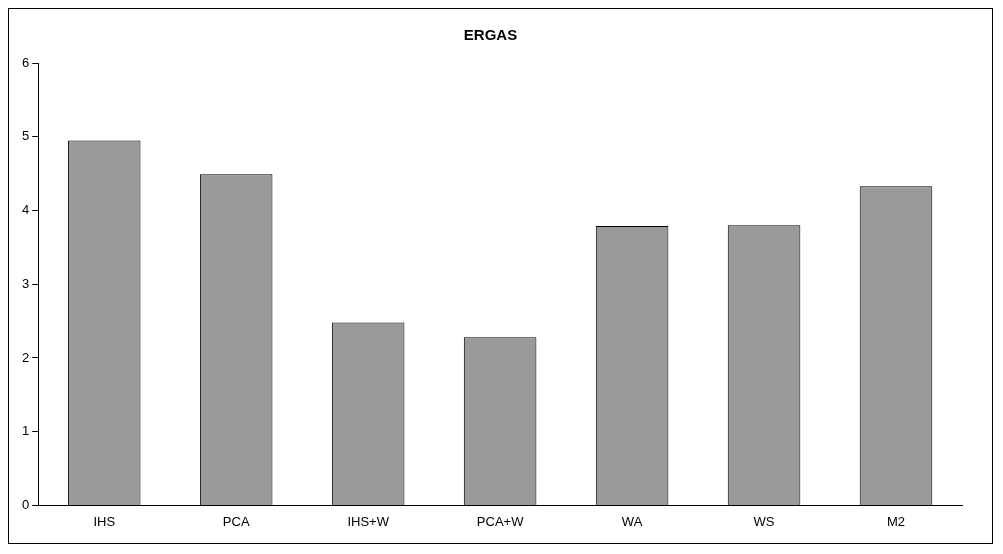 This screenshot has height=554, width=1003. I want to click on x-tick-label: PCA+W, so click(500, 521).